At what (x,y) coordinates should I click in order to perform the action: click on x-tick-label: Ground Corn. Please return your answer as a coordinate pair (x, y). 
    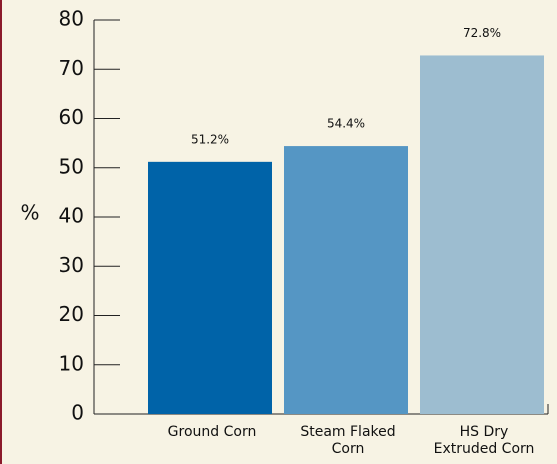
    Looking at the image, I should click on (212, 432).